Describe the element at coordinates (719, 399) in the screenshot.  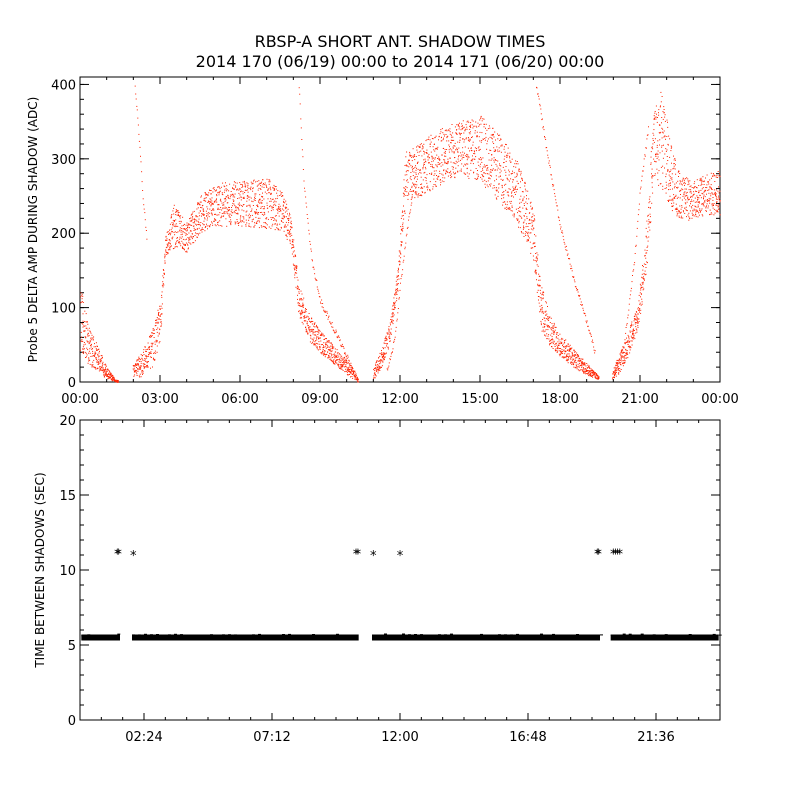
I see `x-tick-label: 00:00` at that location.